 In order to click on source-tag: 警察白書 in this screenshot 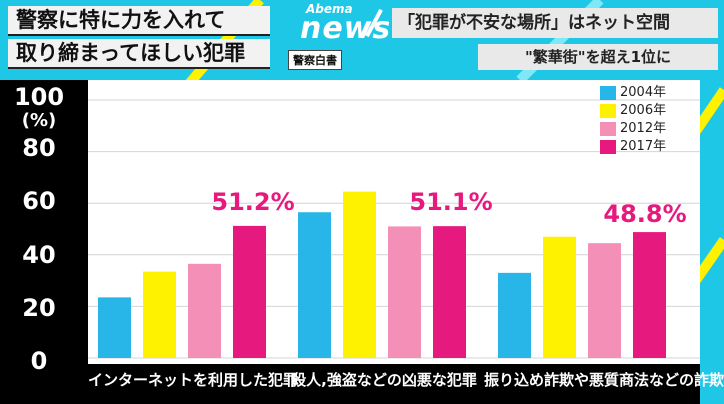, I will do `click(315, 60)`.